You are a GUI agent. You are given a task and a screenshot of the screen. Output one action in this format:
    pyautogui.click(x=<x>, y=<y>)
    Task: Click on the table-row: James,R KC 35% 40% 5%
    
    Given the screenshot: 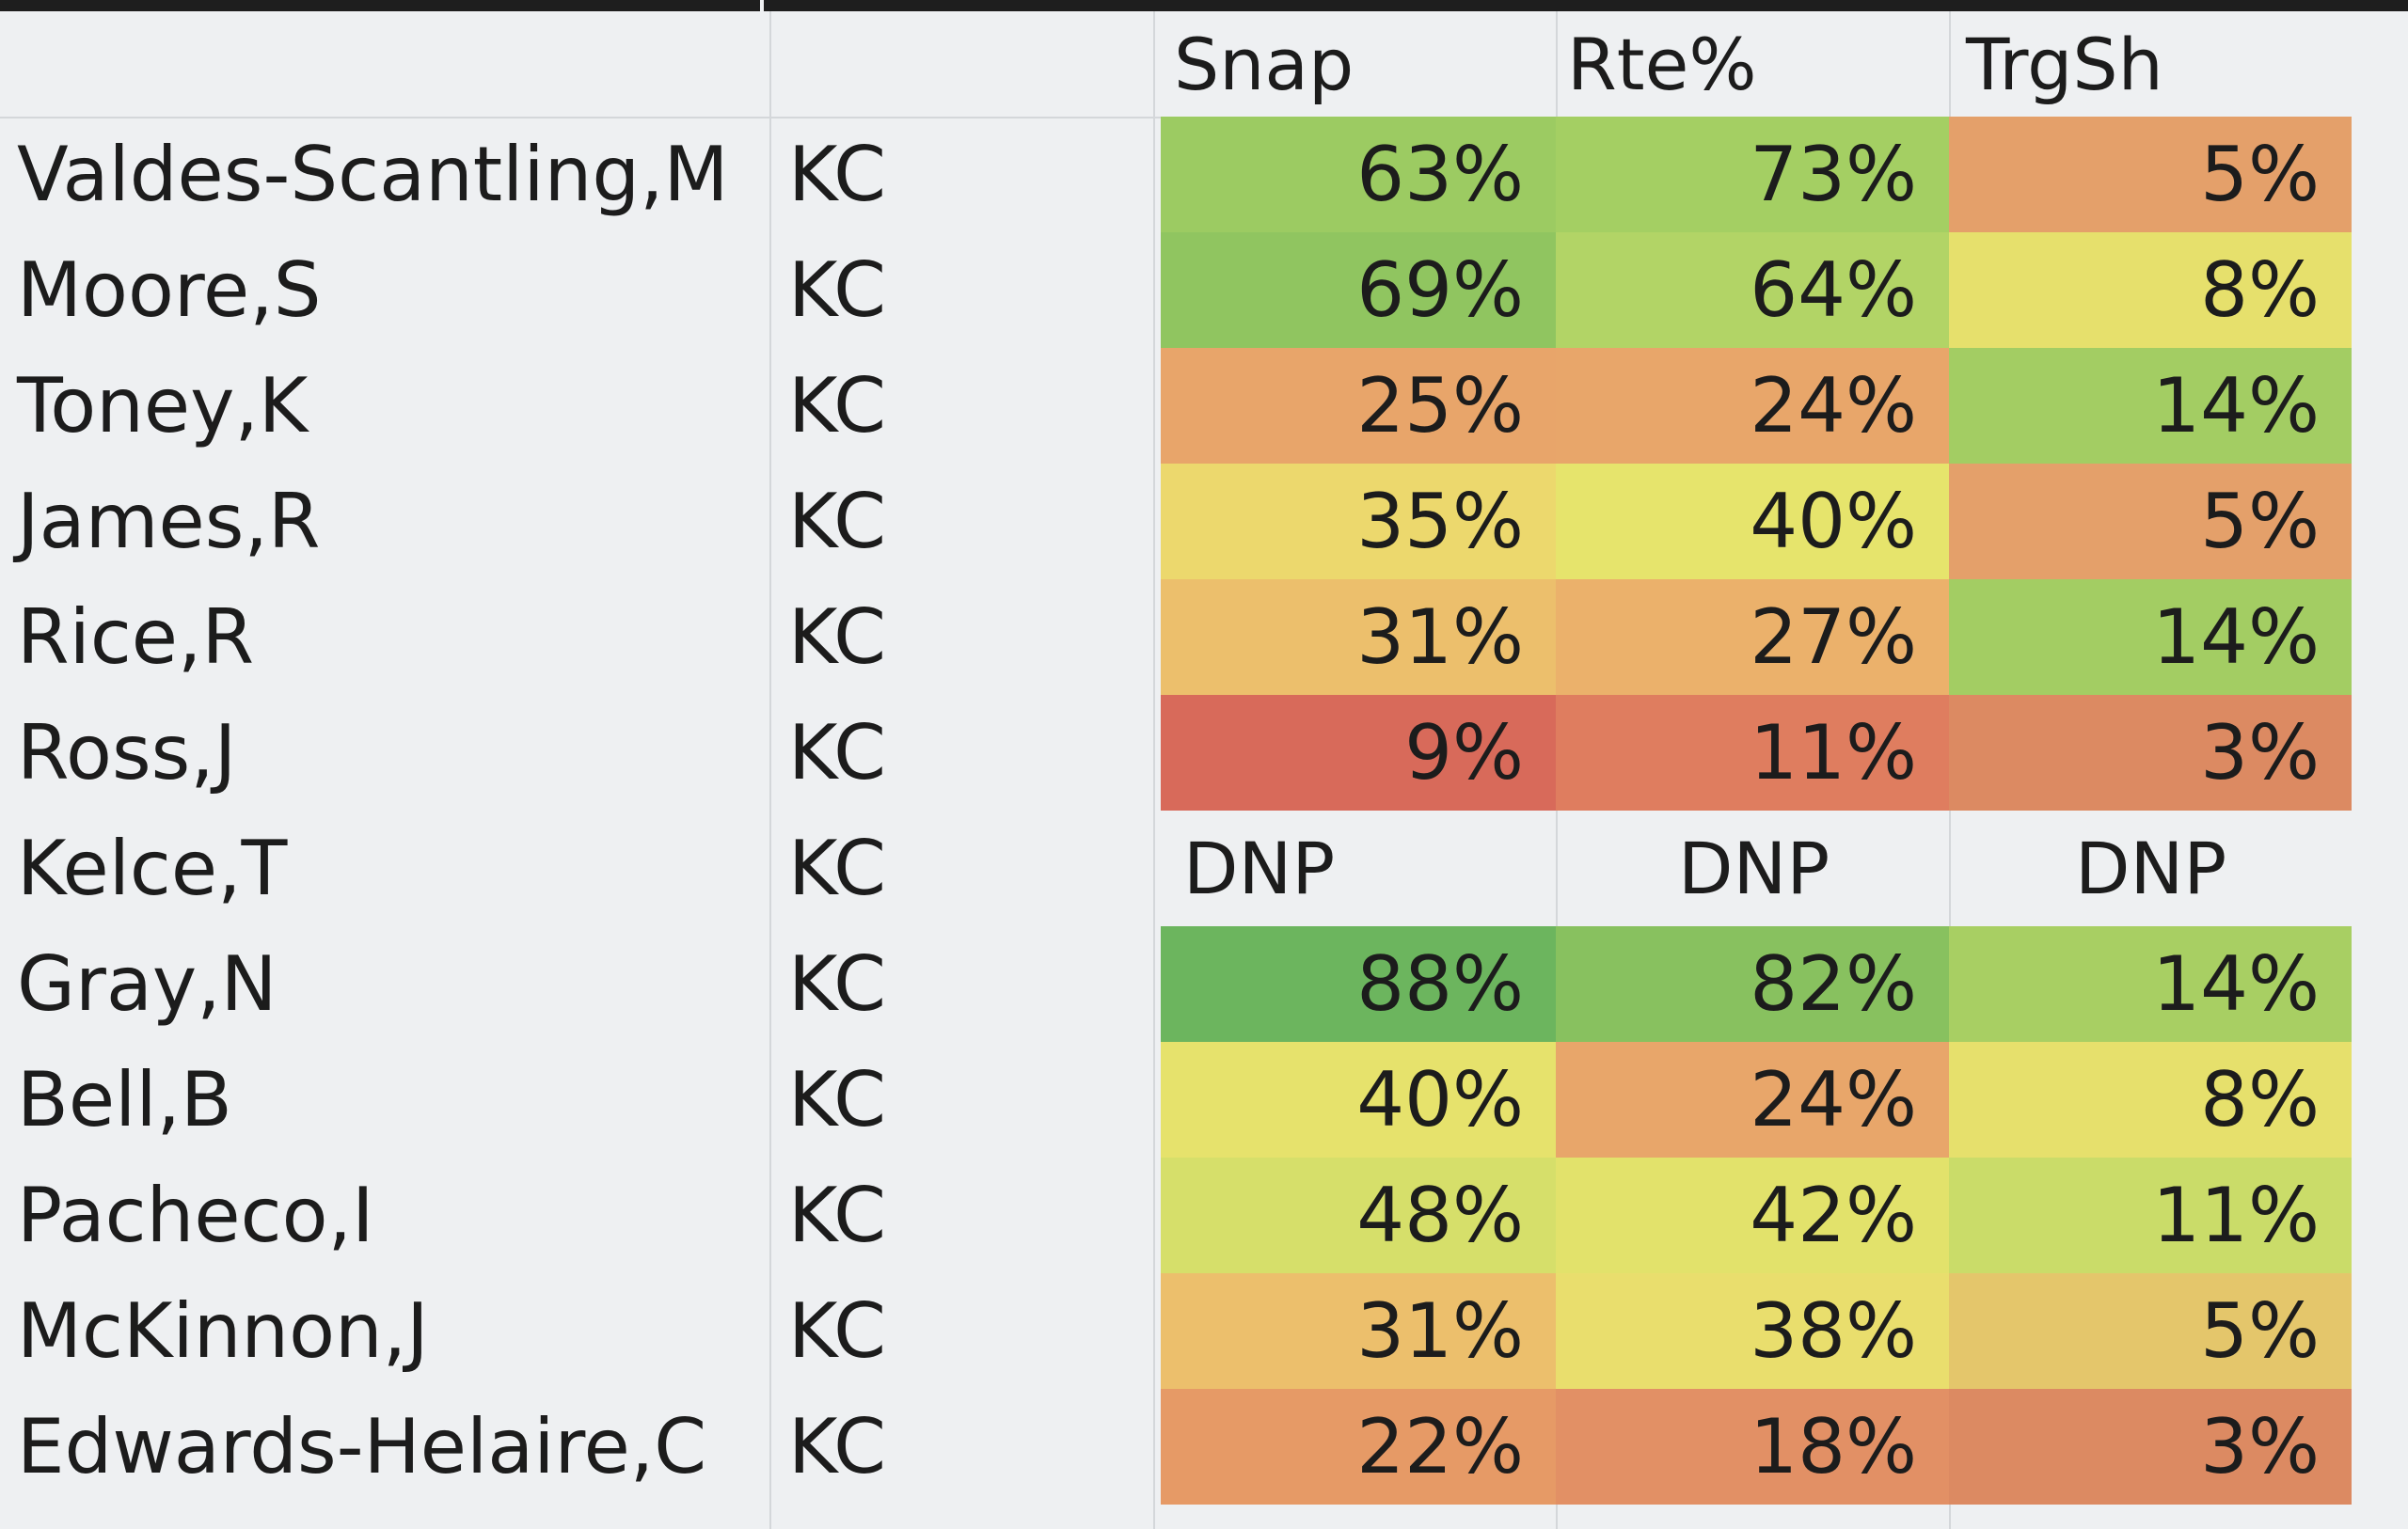 What is the action you would take?
    pyautogui.click(x=1204, y=522)
    